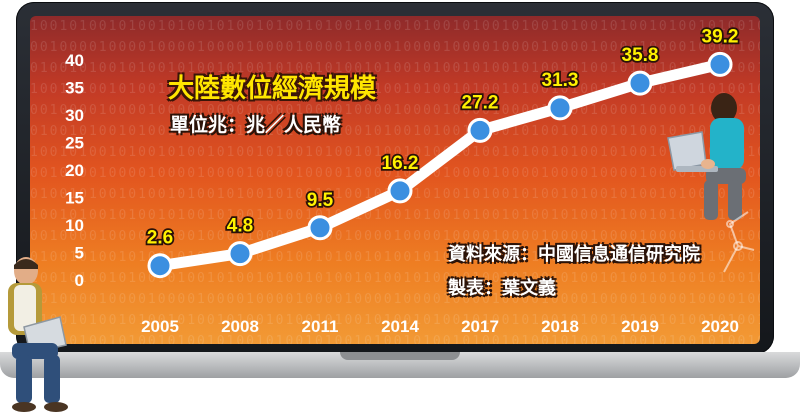 The width and height of the screenshot is (800, 413). I want to click on x-tick-label: 2005, so click(160, 326).